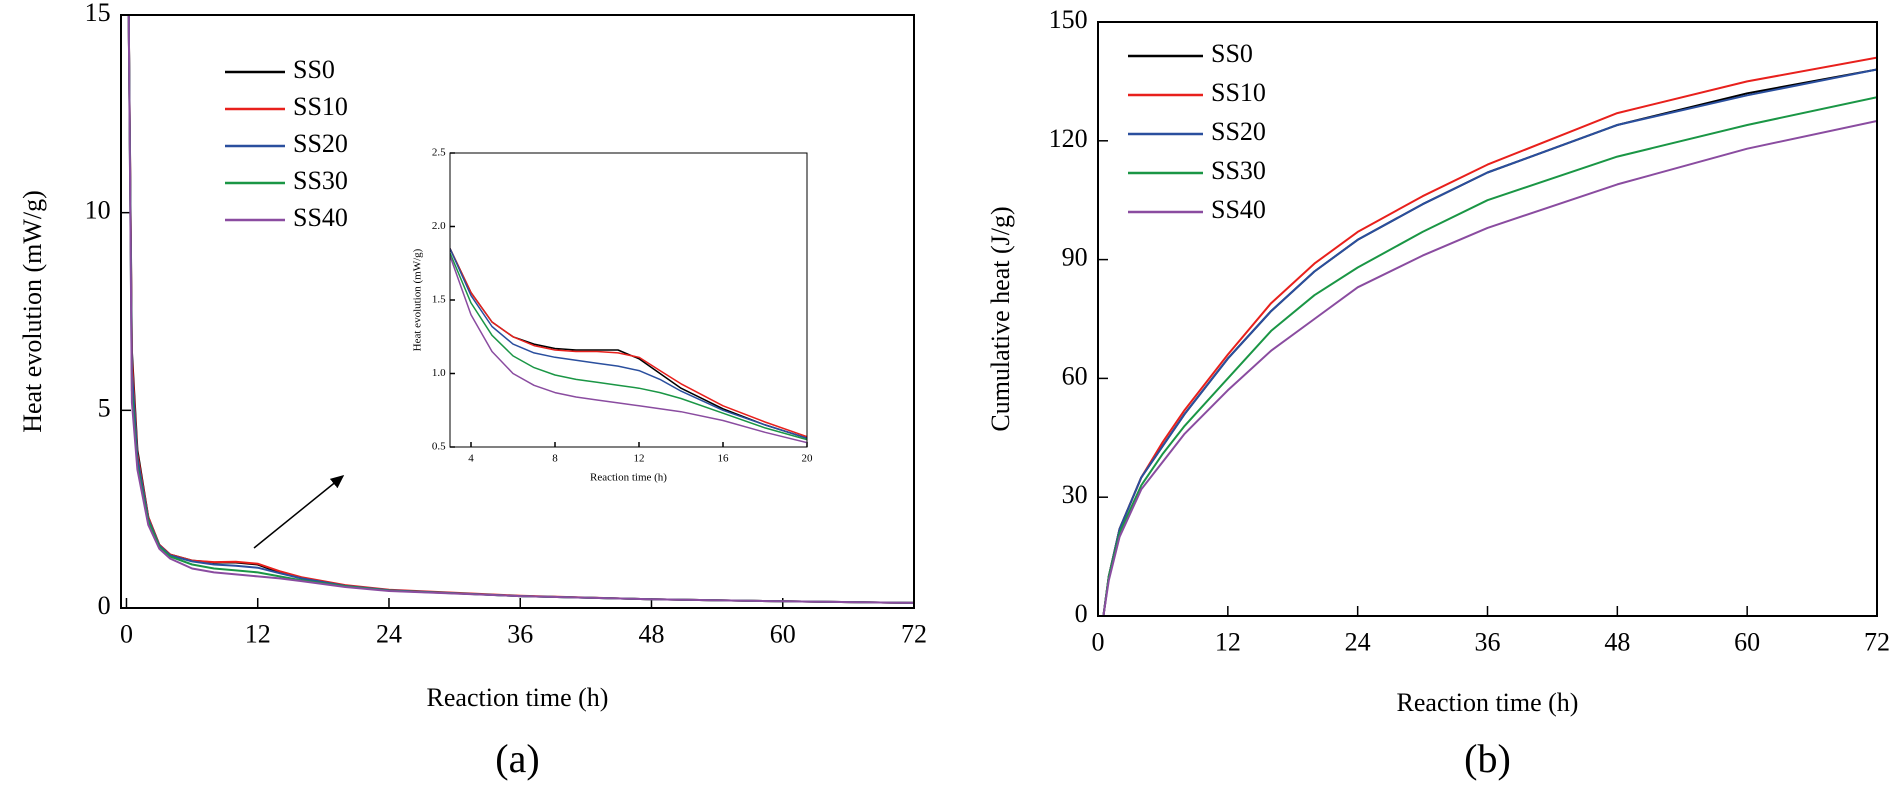 This screenshot has height=785, width=1900. I want to click on panel-label: (b), so click(1487, 758).